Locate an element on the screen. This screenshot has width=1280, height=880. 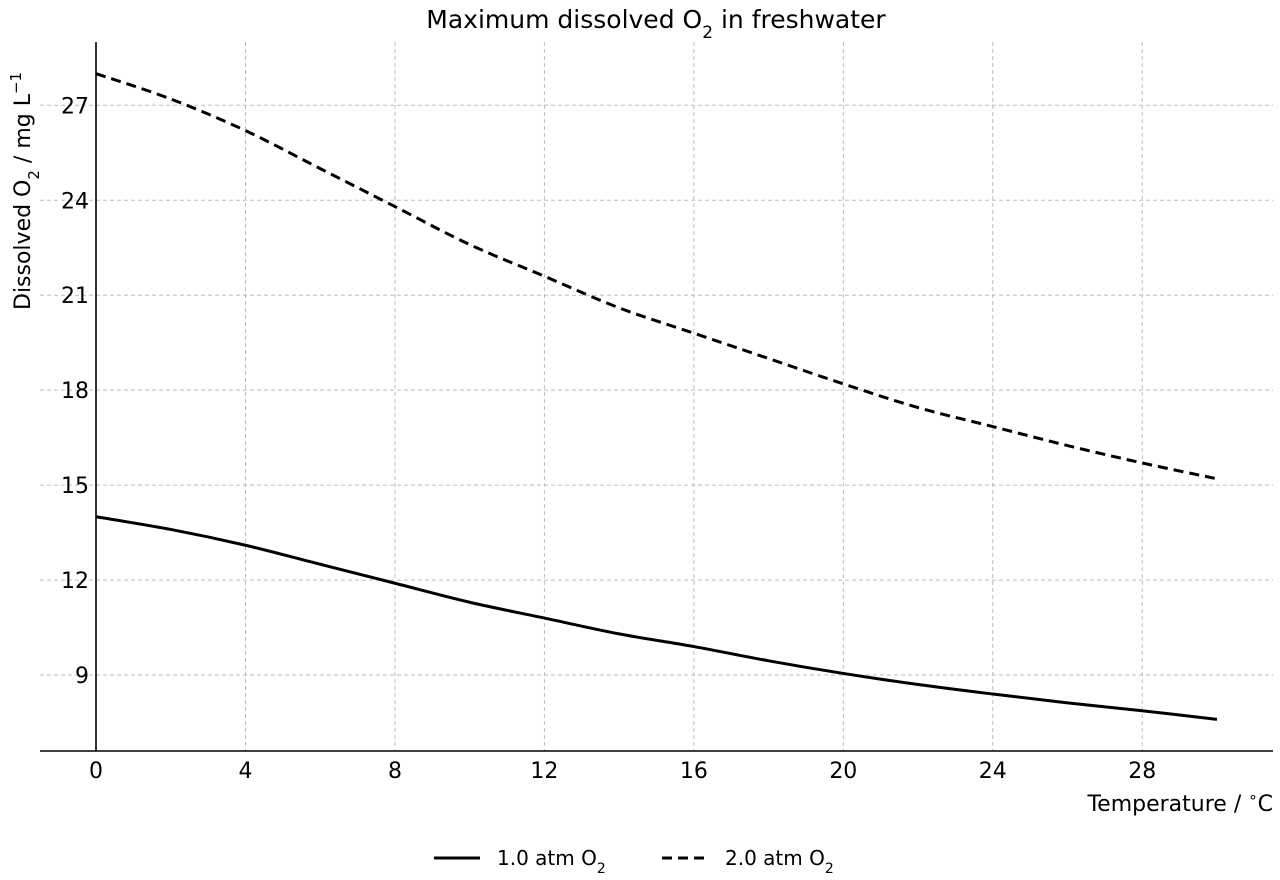
y-tick-label: 27 is located at coordinates (75, 106).